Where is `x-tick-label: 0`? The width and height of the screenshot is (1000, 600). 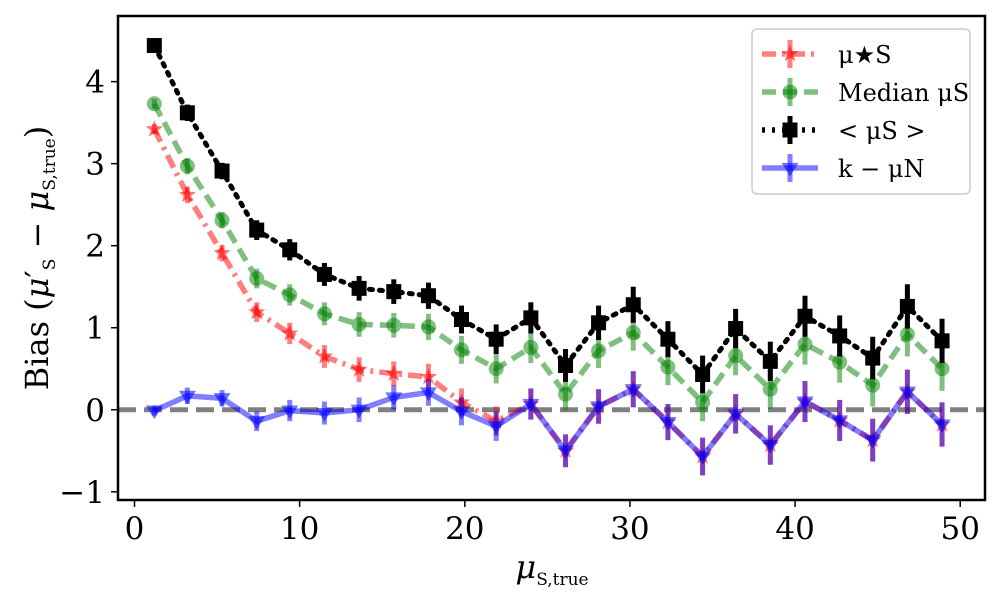
x-tick-label: 0 is located at coordinates (135, 529).